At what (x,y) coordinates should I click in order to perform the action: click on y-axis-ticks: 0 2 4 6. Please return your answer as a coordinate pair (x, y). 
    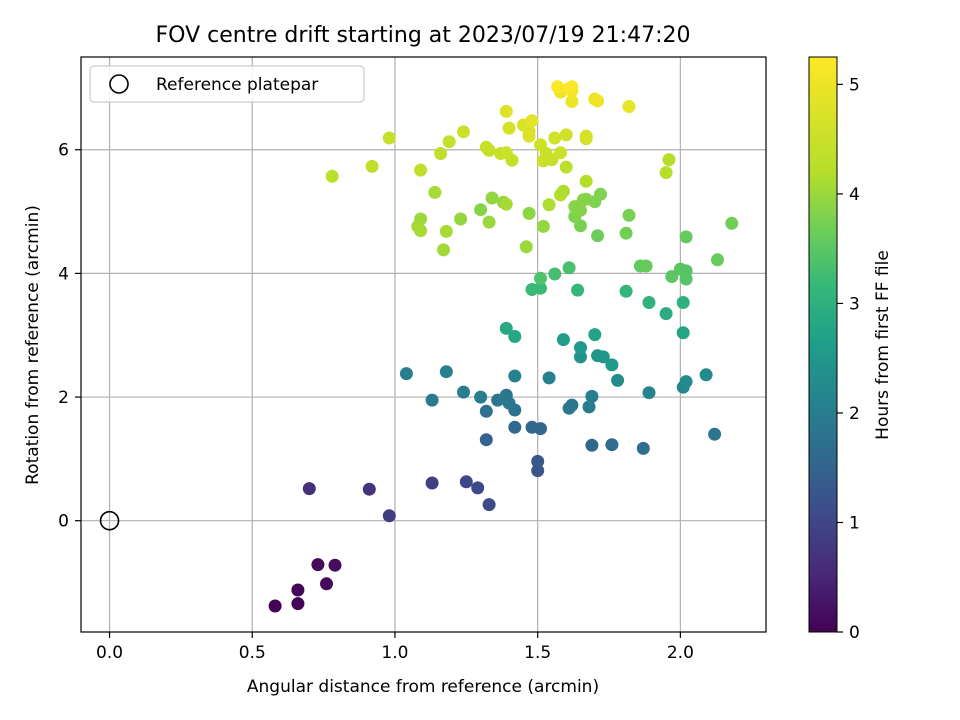
    Looking at the image, I should click on (69, 336).